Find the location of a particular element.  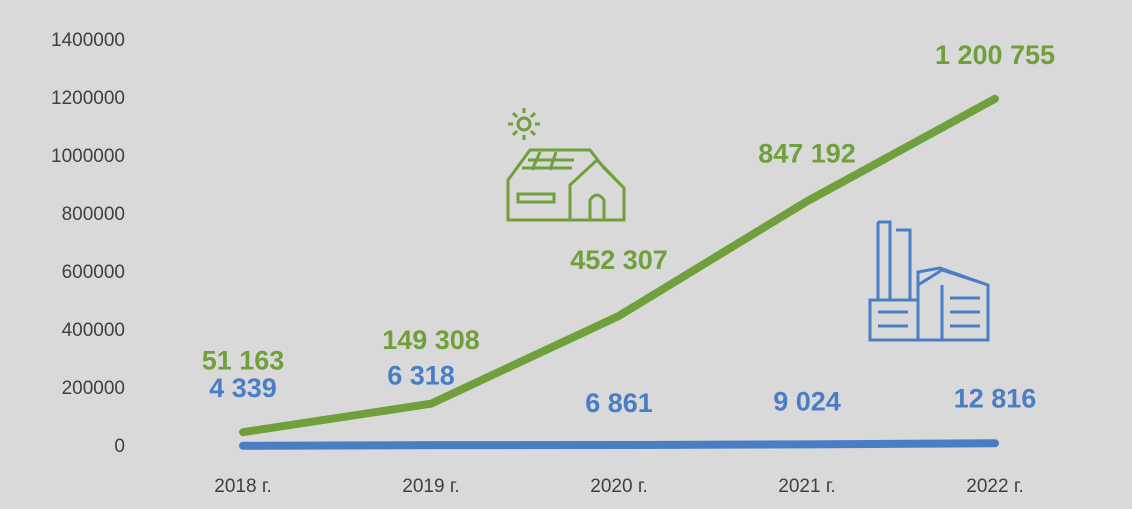

data-label: 452 307 is located at coordinates (619, 260).